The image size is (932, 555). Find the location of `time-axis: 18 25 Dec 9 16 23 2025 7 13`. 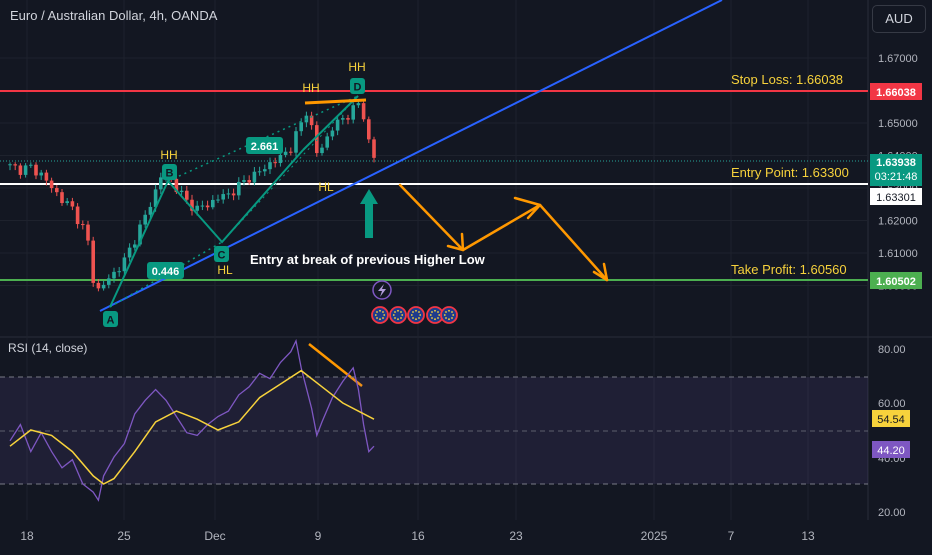

time-axis: 18 25 Dec 9 16 23 2025 7 13 is located at coordinates (417, 536).